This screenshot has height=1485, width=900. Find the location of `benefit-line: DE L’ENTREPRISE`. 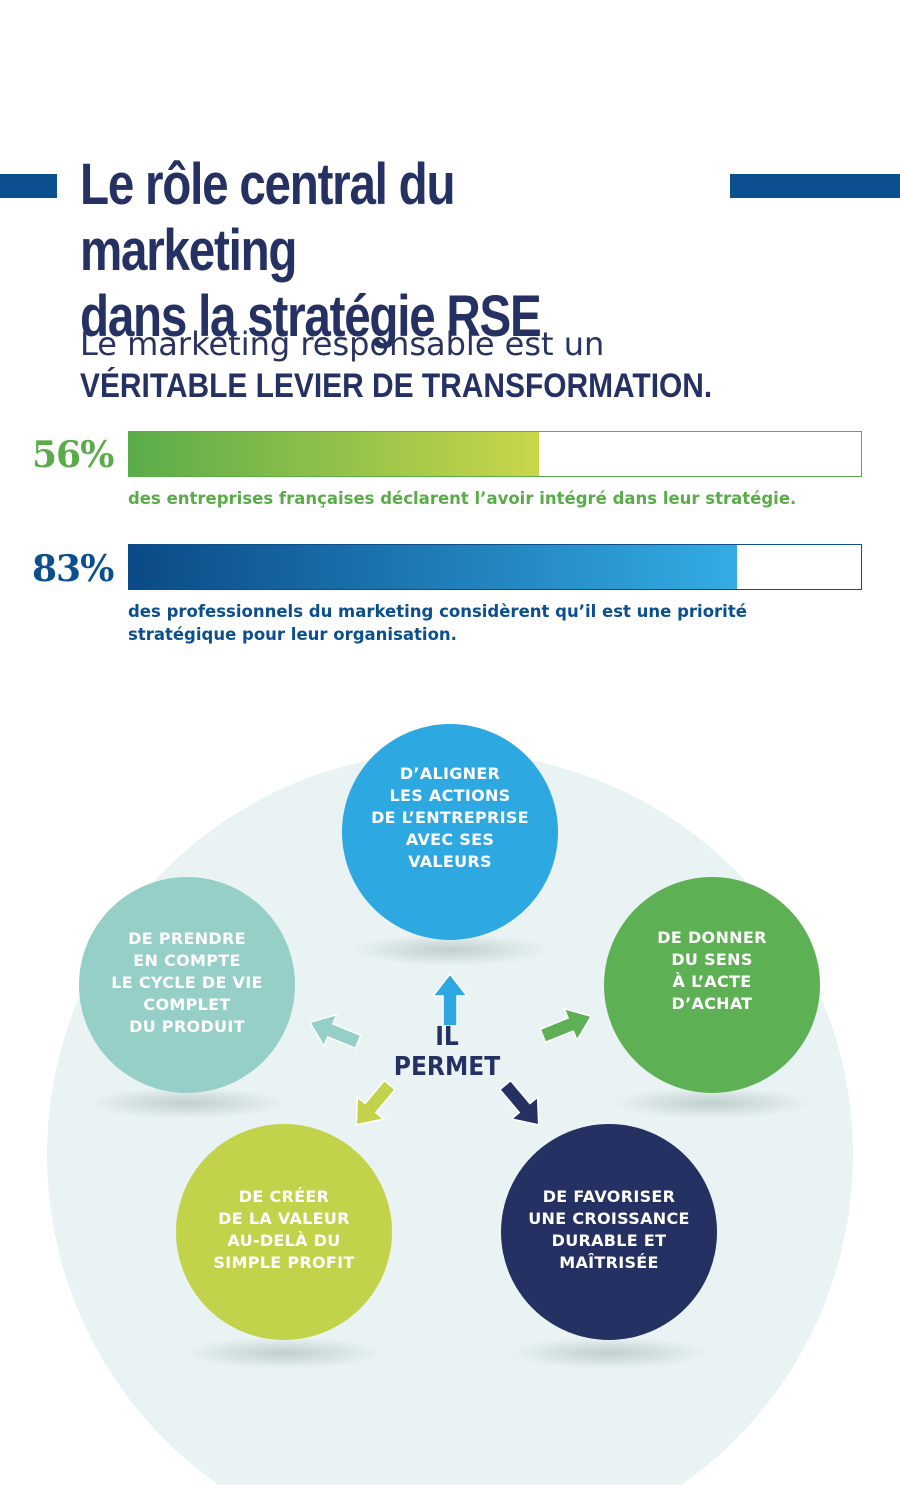

benefit-line: DE L’ENTREPRISE is located at coordinates (450, 817).